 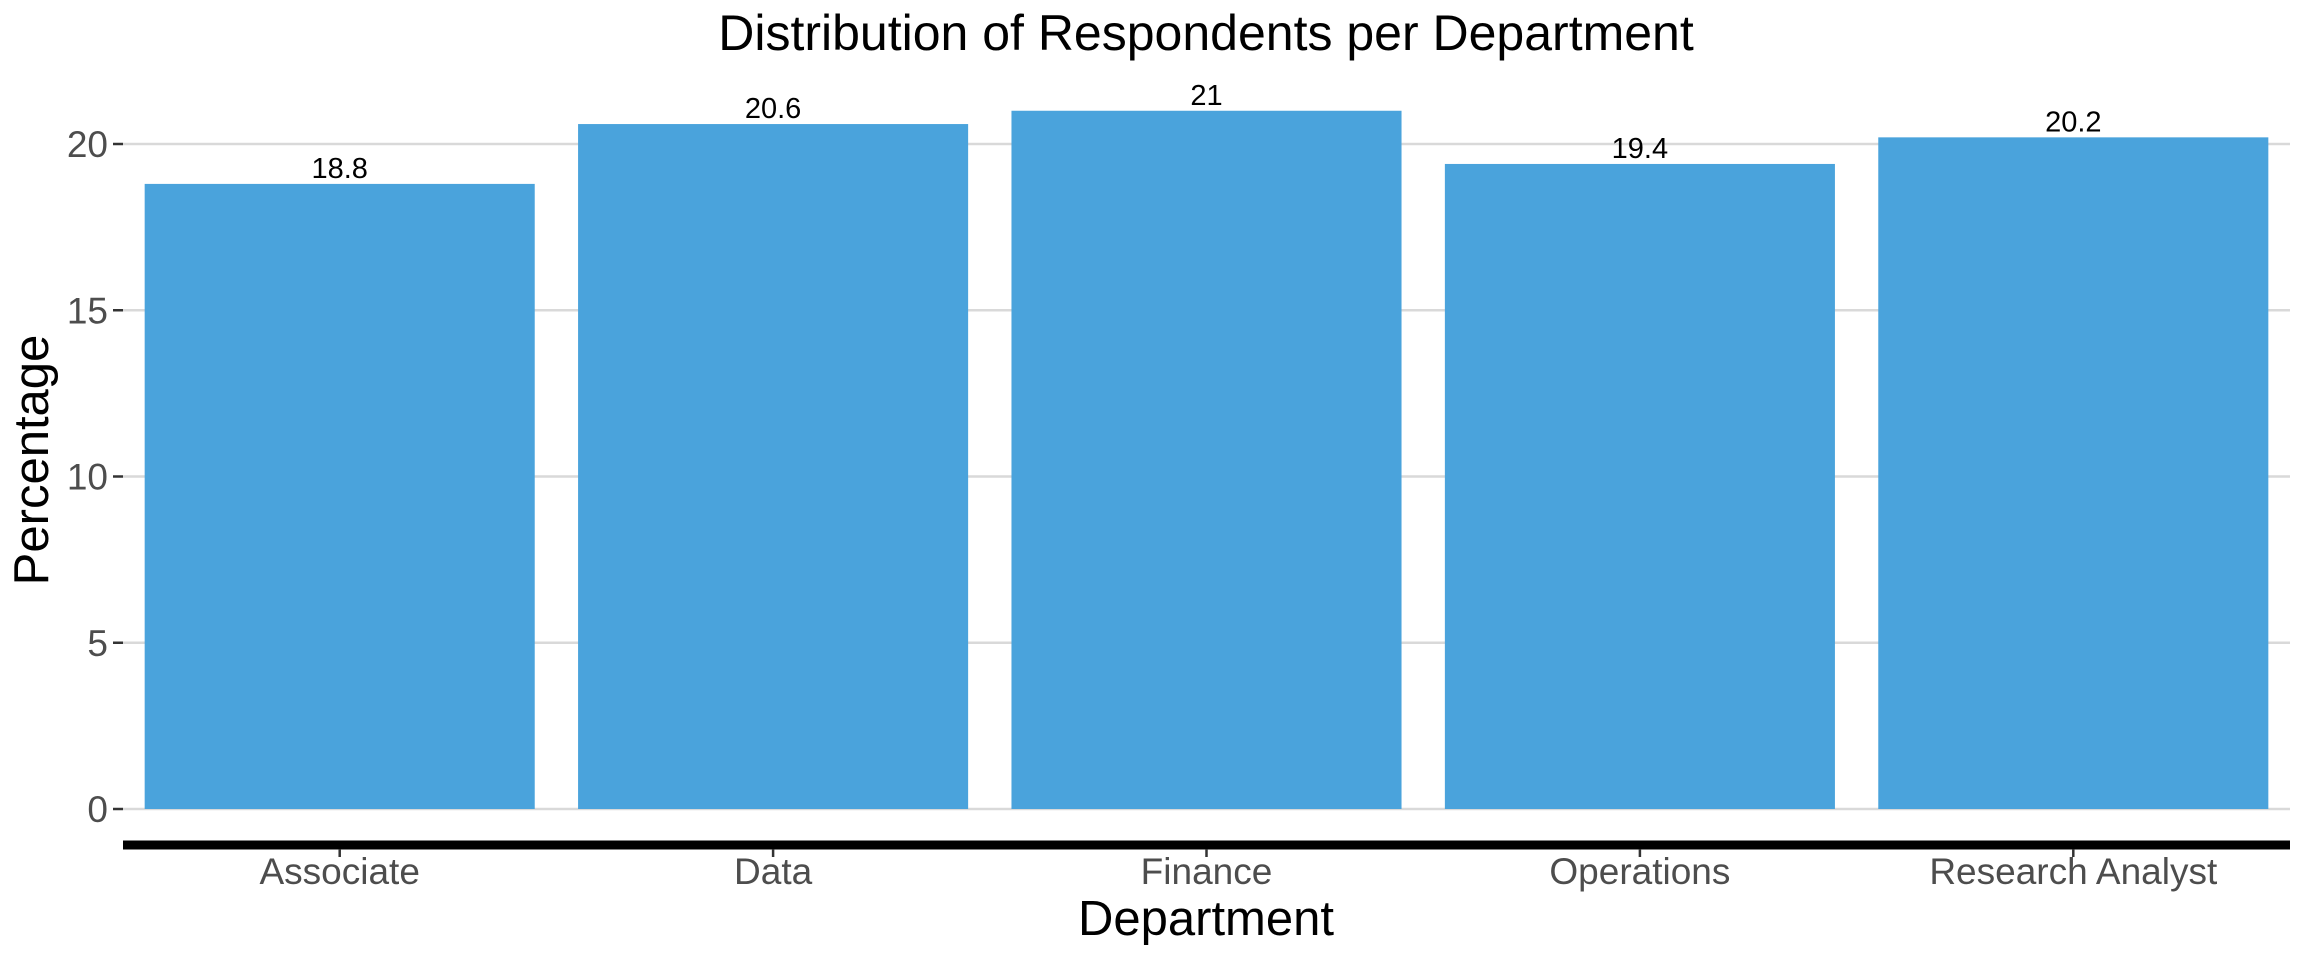 I want to click on y-tick-label: 20, so click(x=87, y=144).